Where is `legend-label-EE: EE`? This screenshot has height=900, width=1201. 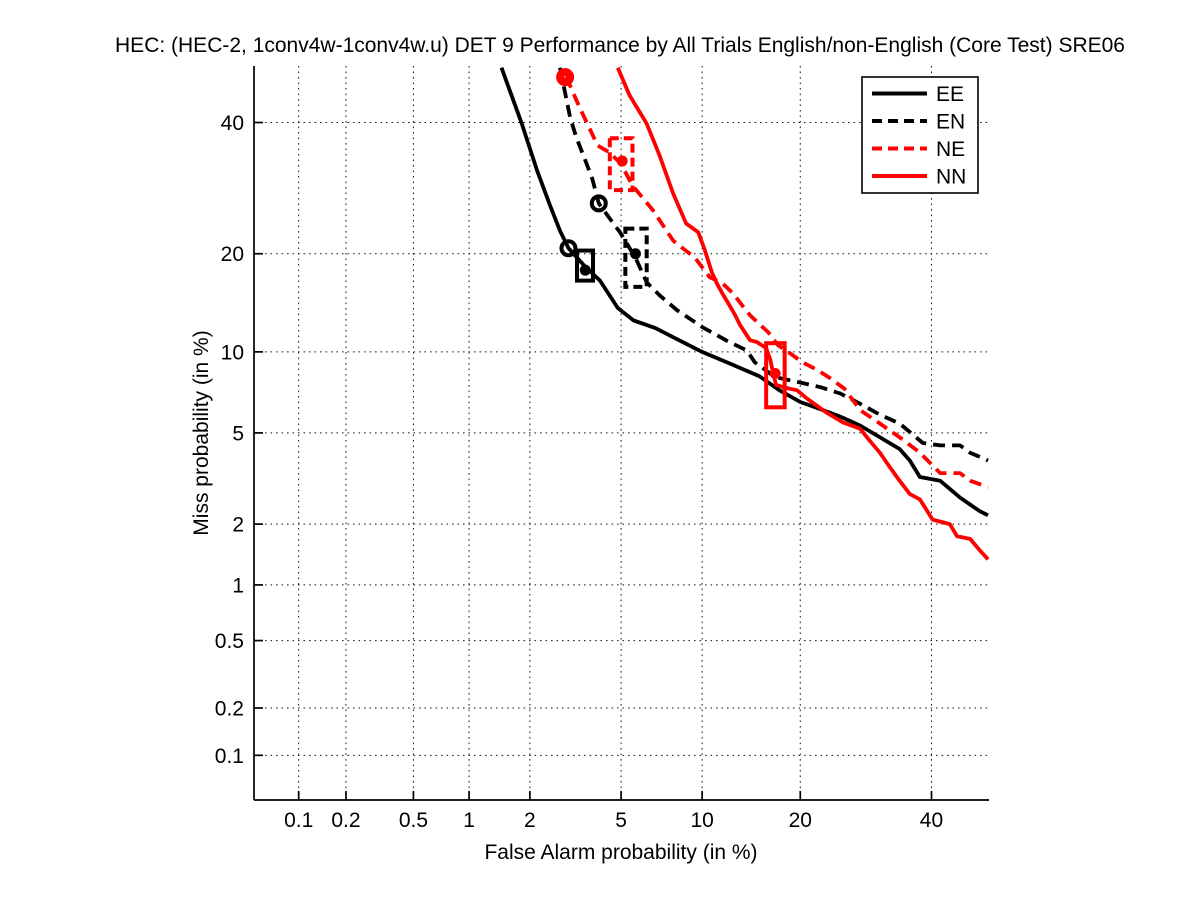
legend-label-EE: EE is located at coordinates (950, 94).